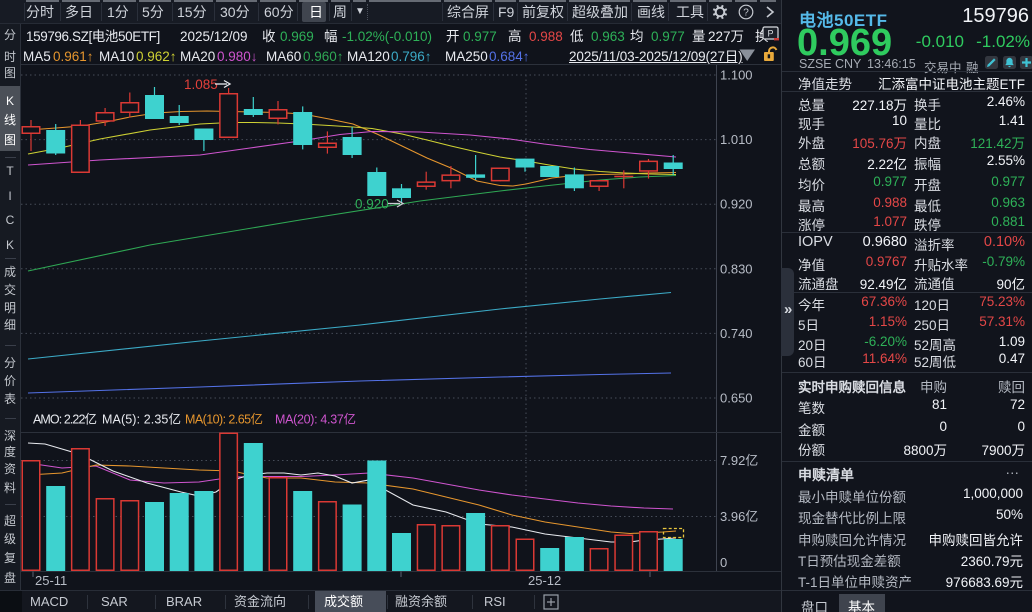  Describe the element at coordinates (315, 419) in the screenshot. I see `svg-text: MA(20): 4.37亿` at that location.